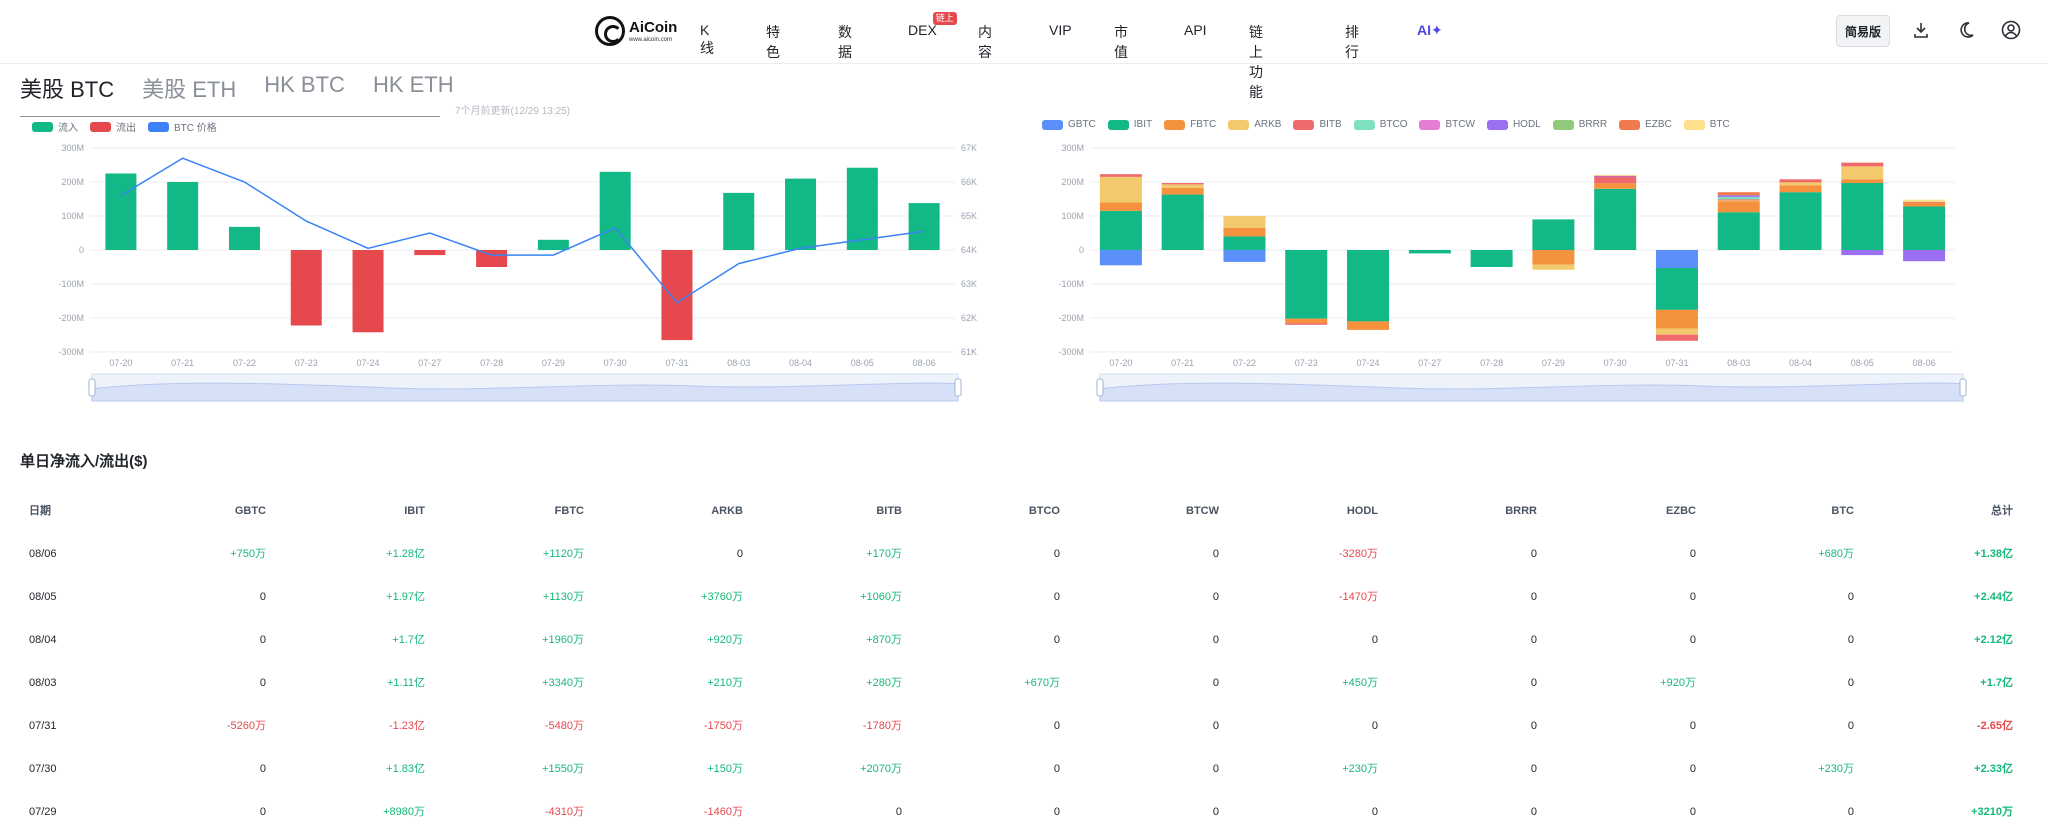  What do you see at coordinates (1966, 30) in the screenshot?
I see `moon-icon` at bounding box center [1966, 30].